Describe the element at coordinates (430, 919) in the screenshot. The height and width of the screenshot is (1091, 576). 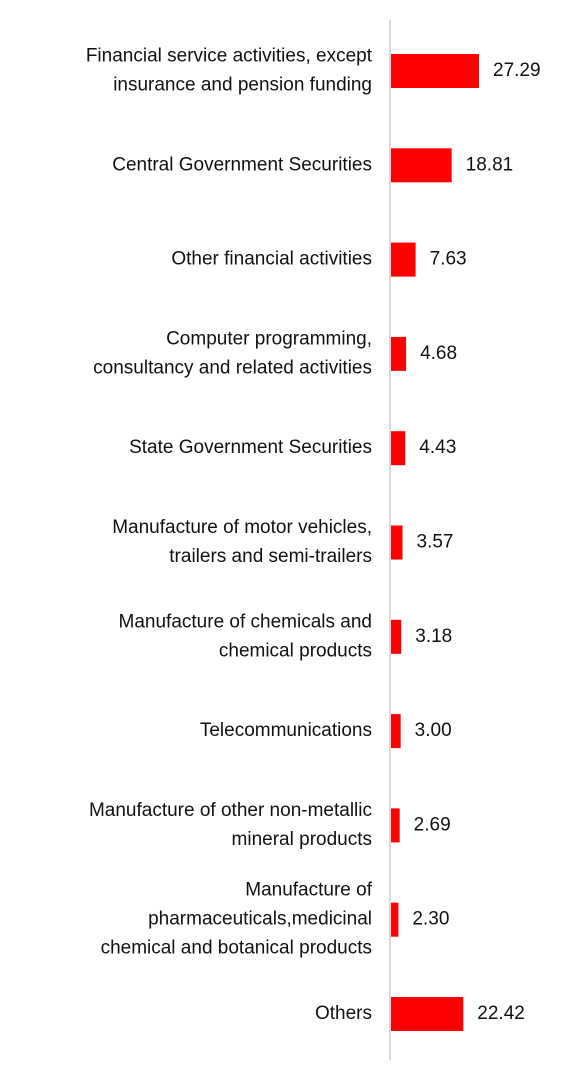
I see `data-label: 2.30` at that location.